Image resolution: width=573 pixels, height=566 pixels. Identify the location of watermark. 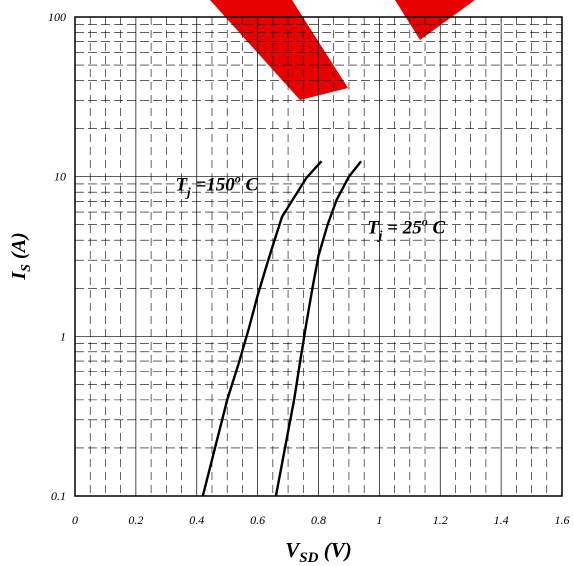
(342, 50).